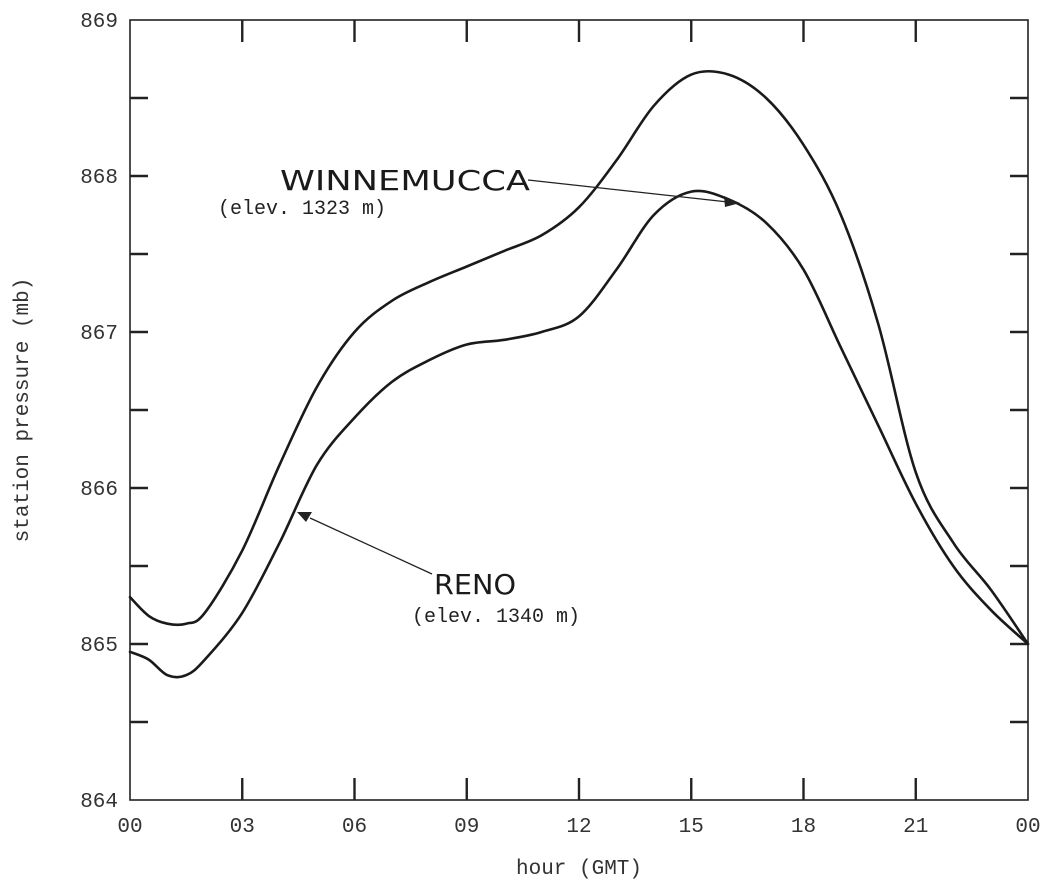  Describe the element at coordinates (371, 546) in the screenshot. I see `reno-arrow` at that location.